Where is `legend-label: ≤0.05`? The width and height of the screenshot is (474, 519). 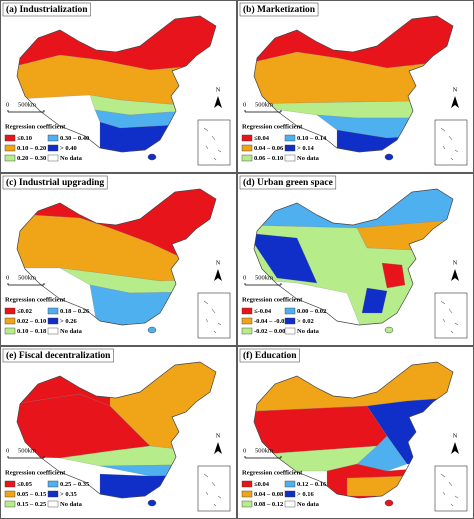
legend-label: ≤0.05 is located at coordinates (25, 484).